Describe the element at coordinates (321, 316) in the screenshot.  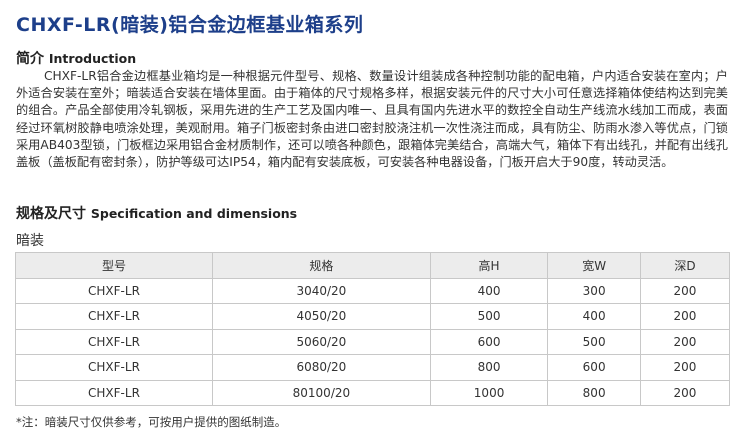
I see `table-cell: 4050/20` at that location.